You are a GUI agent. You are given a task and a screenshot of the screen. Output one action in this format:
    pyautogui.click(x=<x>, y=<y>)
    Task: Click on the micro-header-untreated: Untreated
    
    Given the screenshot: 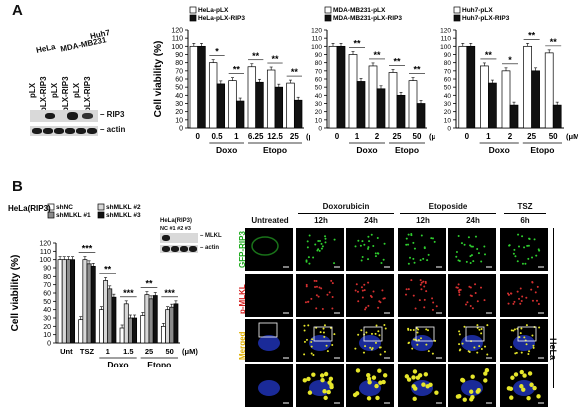 What is the action you would take?
    pyautogui.click(x=270, y=220)
    